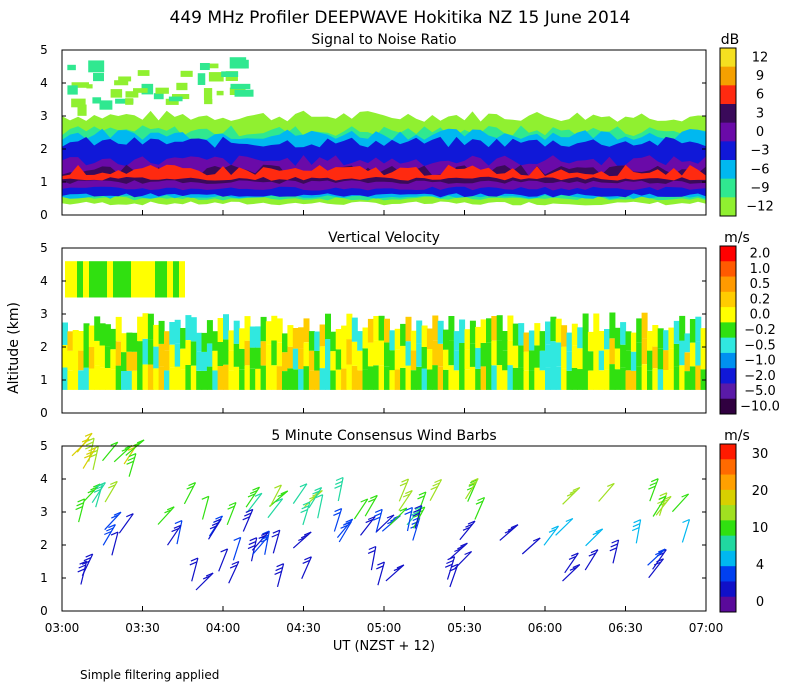 The height and width of the screenshot is (700, 800). Describe the element at coordinates (760, 565) in the screenshot. I see `colorbar-label: 4` at that location.